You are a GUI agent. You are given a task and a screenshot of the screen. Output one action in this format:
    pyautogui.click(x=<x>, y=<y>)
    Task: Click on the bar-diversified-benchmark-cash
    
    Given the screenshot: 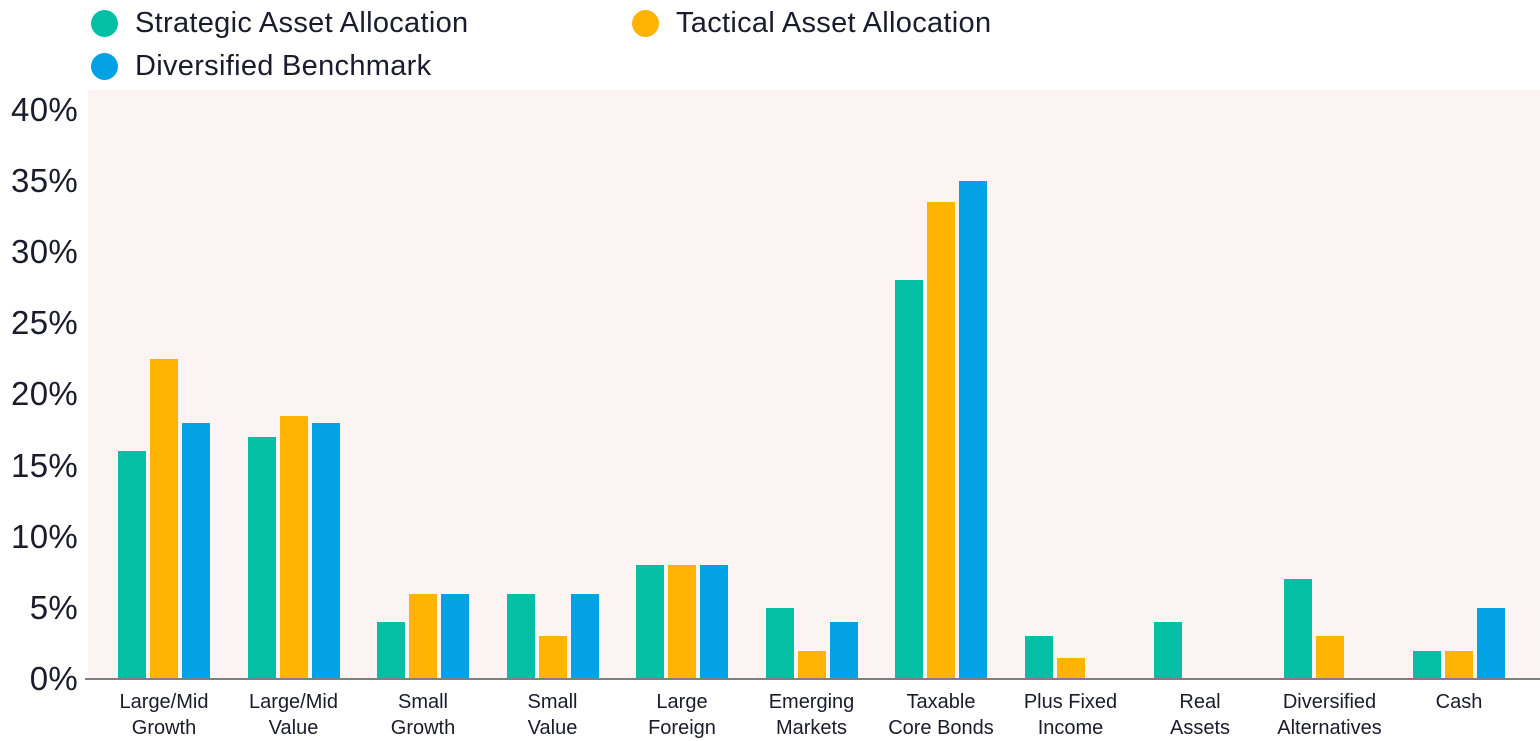 What is the action you would take?
    pyautogui.click(x=1491, y=643)
    